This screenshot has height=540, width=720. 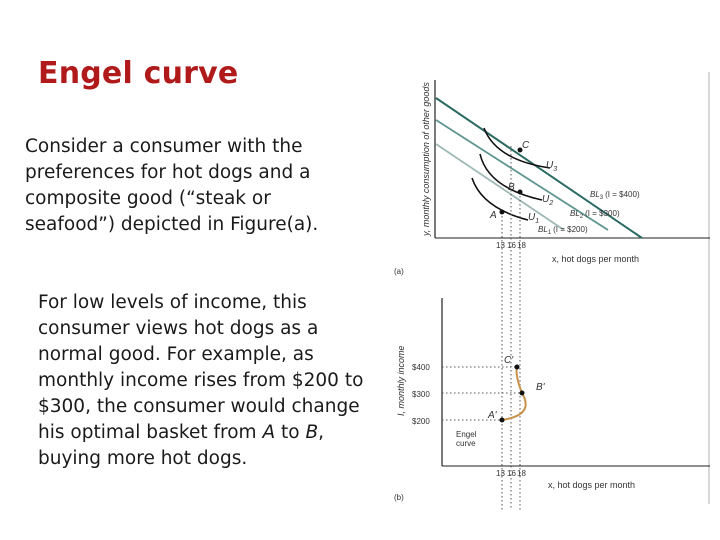 I want to click on panel-a-tick-16: 16, so click(x=511, y=245).